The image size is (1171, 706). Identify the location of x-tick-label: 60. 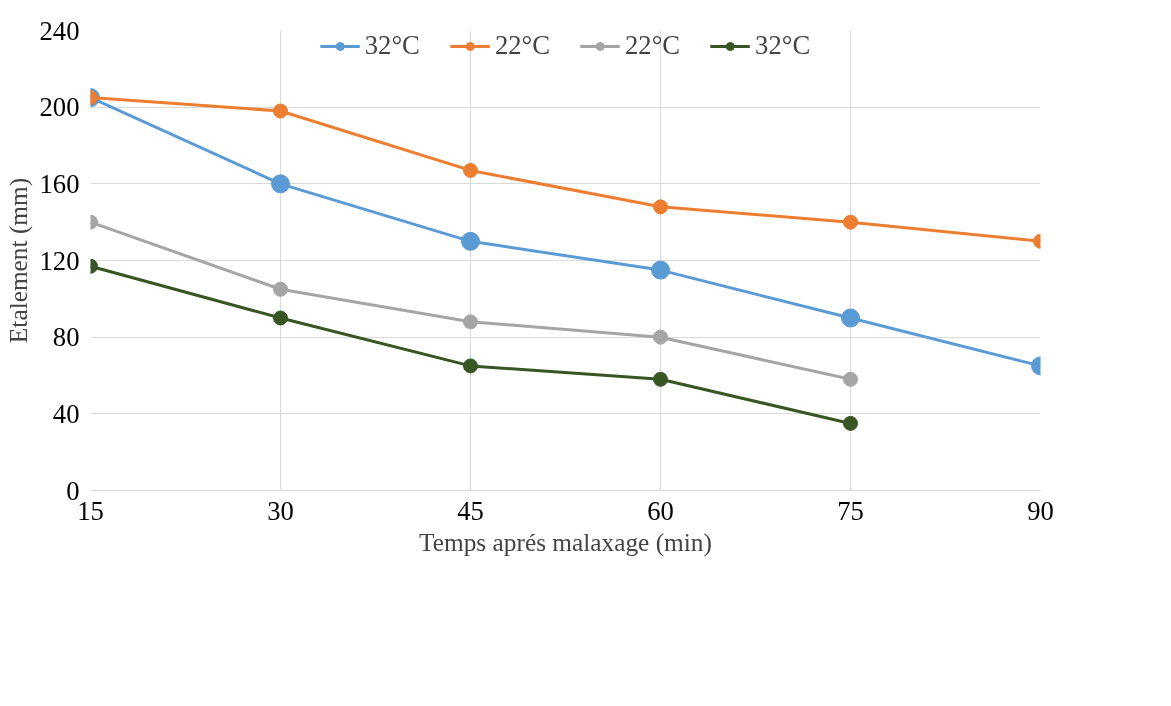
(660, 510).